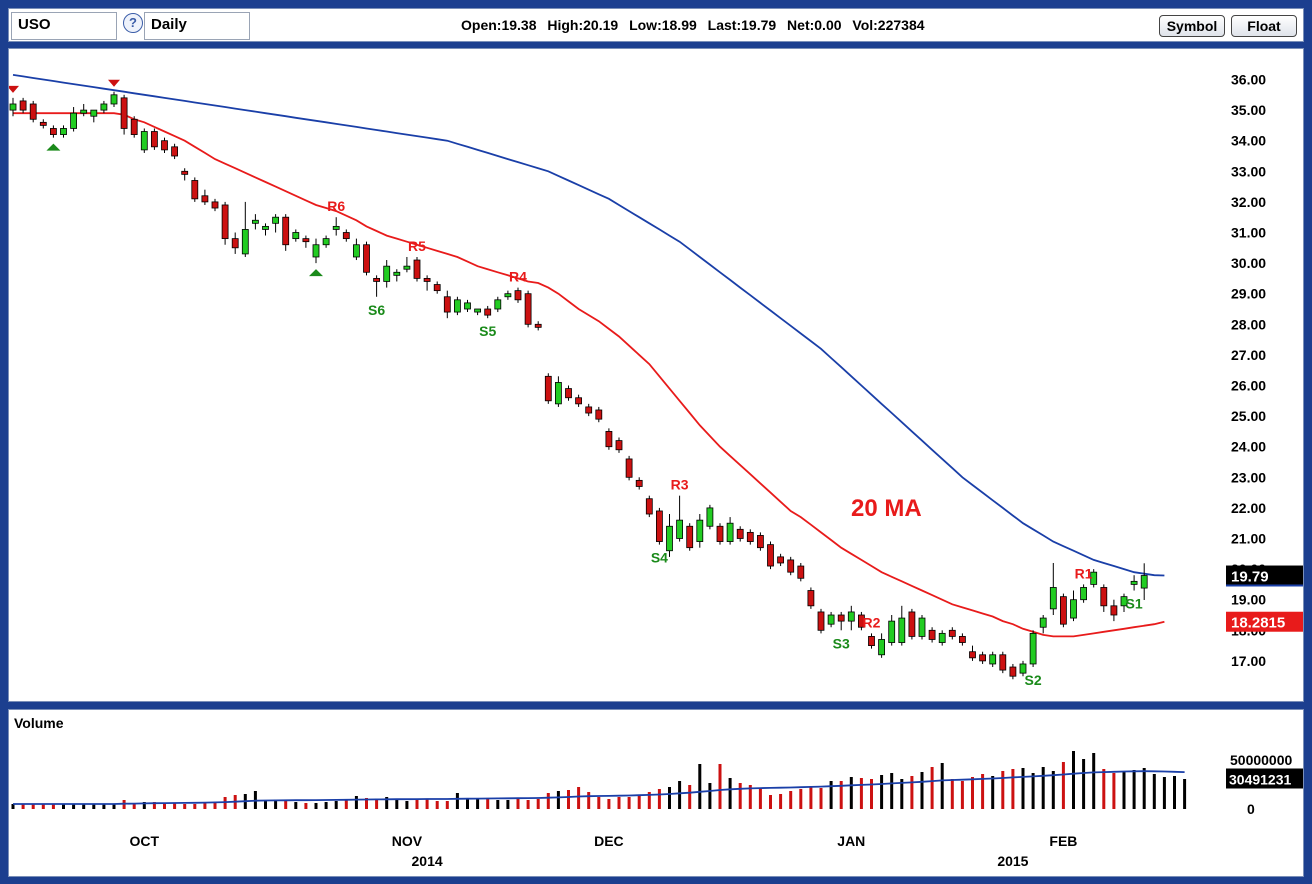 Image resolution: width=1312 pixels, height=884 pixels. What do you see at coordinates (197, 26) in the screenshot?
I see `period-select: Daily` at bounding box center [197, 26].